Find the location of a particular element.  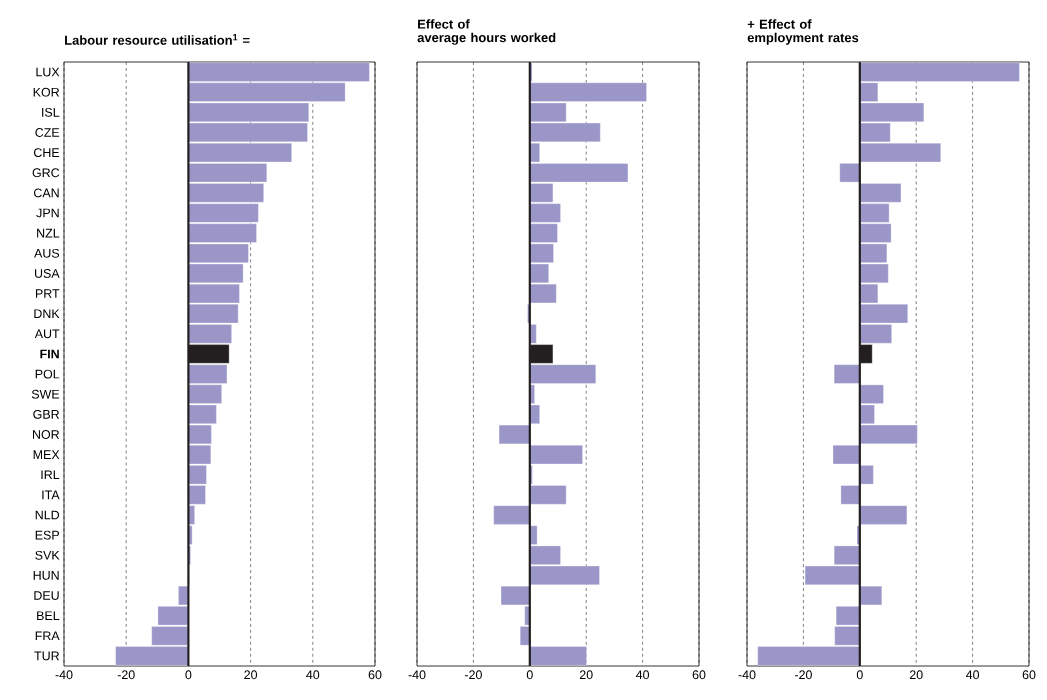

y-tick-label: AUS is located at coordinates (47, 253).